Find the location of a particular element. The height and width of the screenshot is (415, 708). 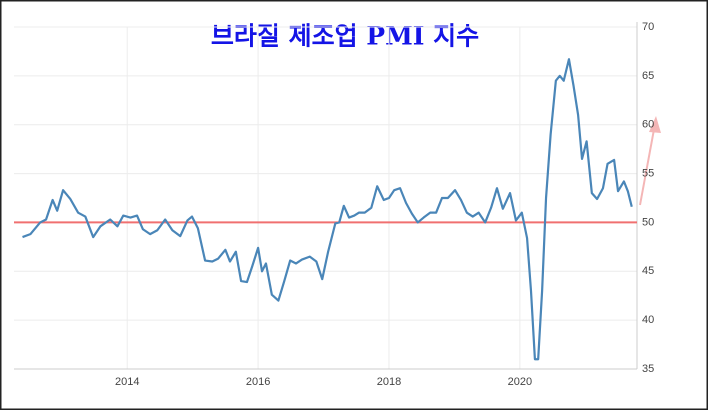

x-tick-label: 2014 is located at coordinates (127, 382).